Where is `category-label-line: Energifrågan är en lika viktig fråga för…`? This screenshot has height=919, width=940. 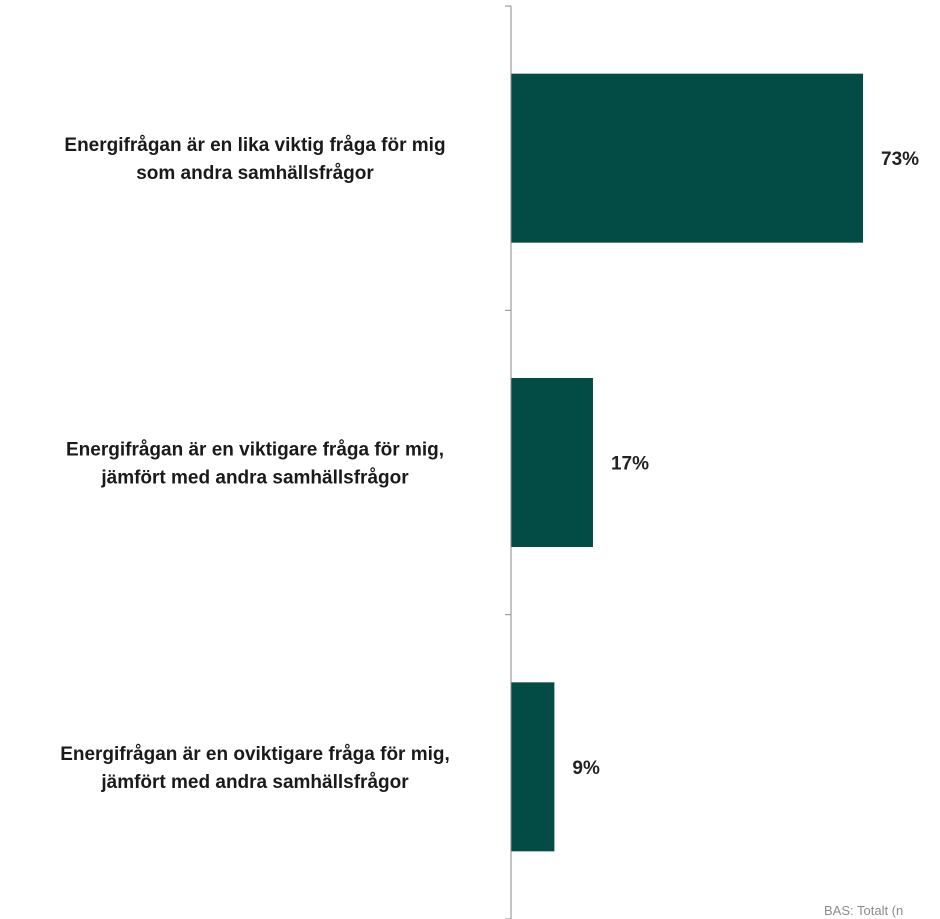
category-label-line: Energifrågan är en lika viktig fråga för… is located at coordinates (254, 145).